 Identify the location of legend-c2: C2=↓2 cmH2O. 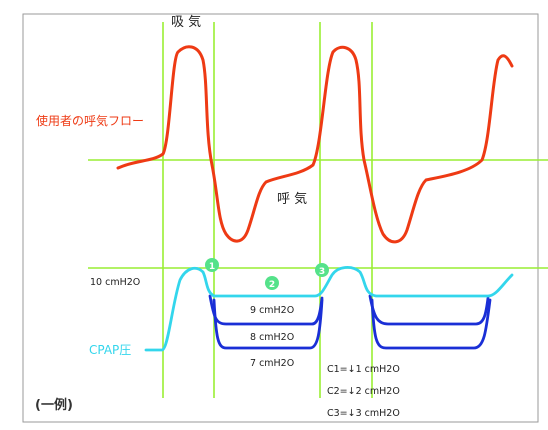
(363, 391).